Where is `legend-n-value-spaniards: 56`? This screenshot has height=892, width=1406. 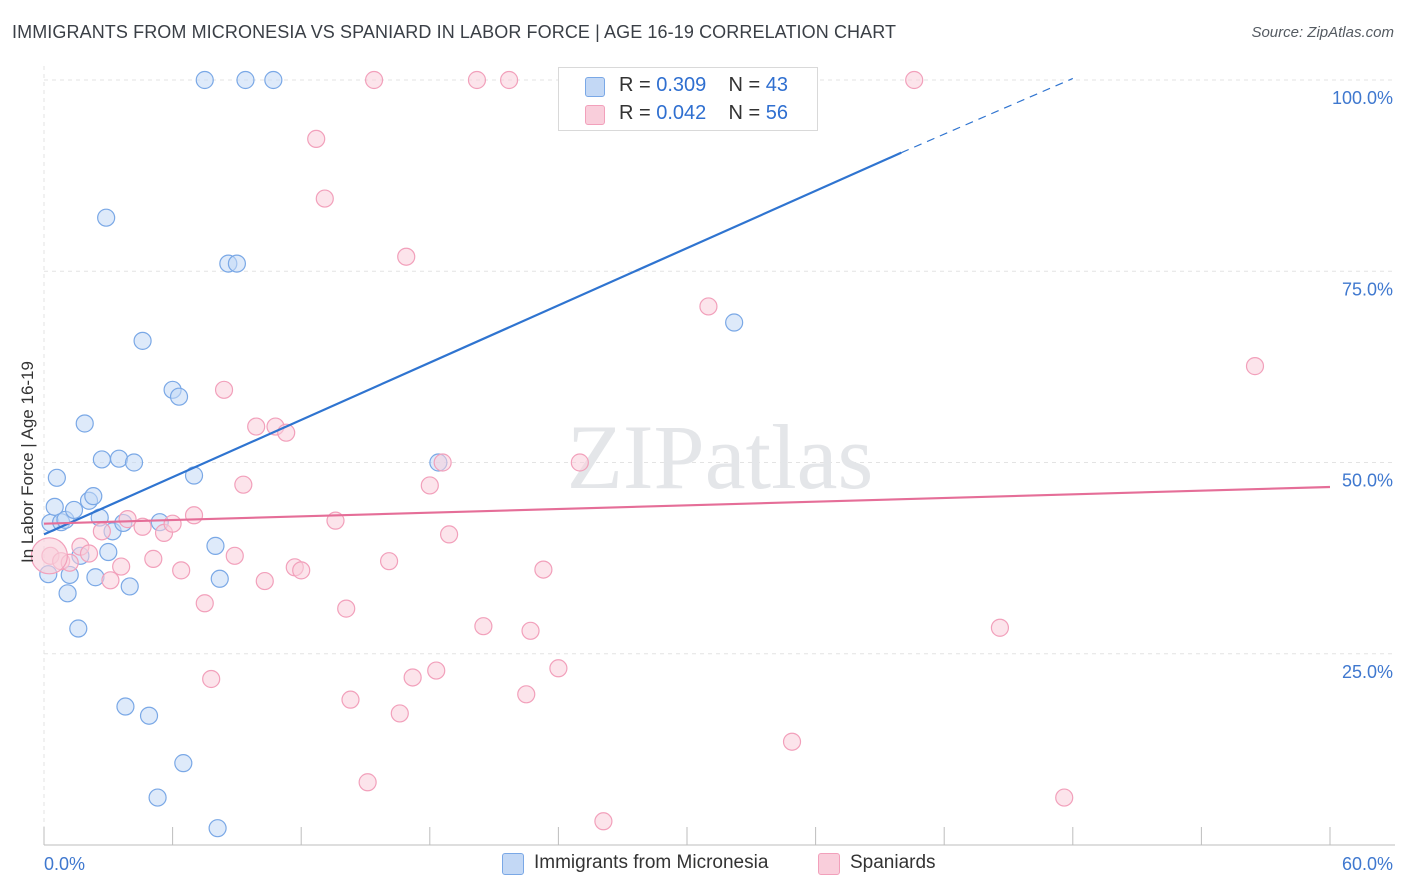 legend-n-value-spaniards: 56 is located at coordinates (777, 113).